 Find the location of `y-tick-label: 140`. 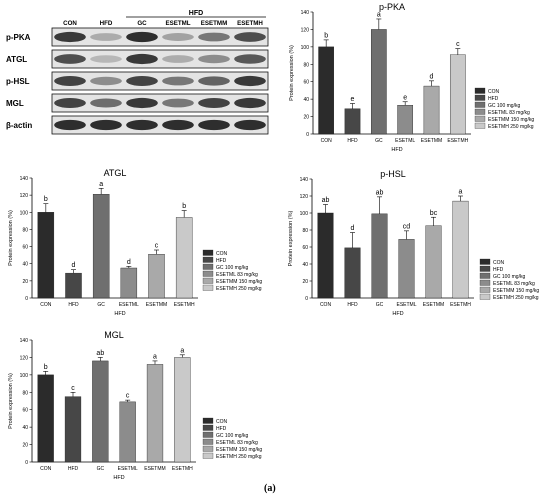

y-tick-label: 140 is located at coordinates (305, 13).